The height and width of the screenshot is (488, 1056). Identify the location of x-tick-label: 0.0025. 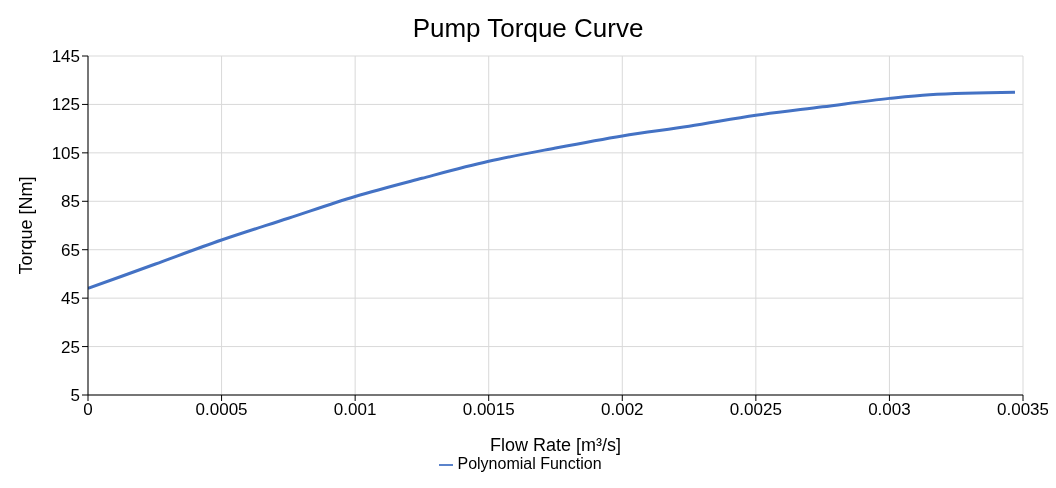
(755, 410).